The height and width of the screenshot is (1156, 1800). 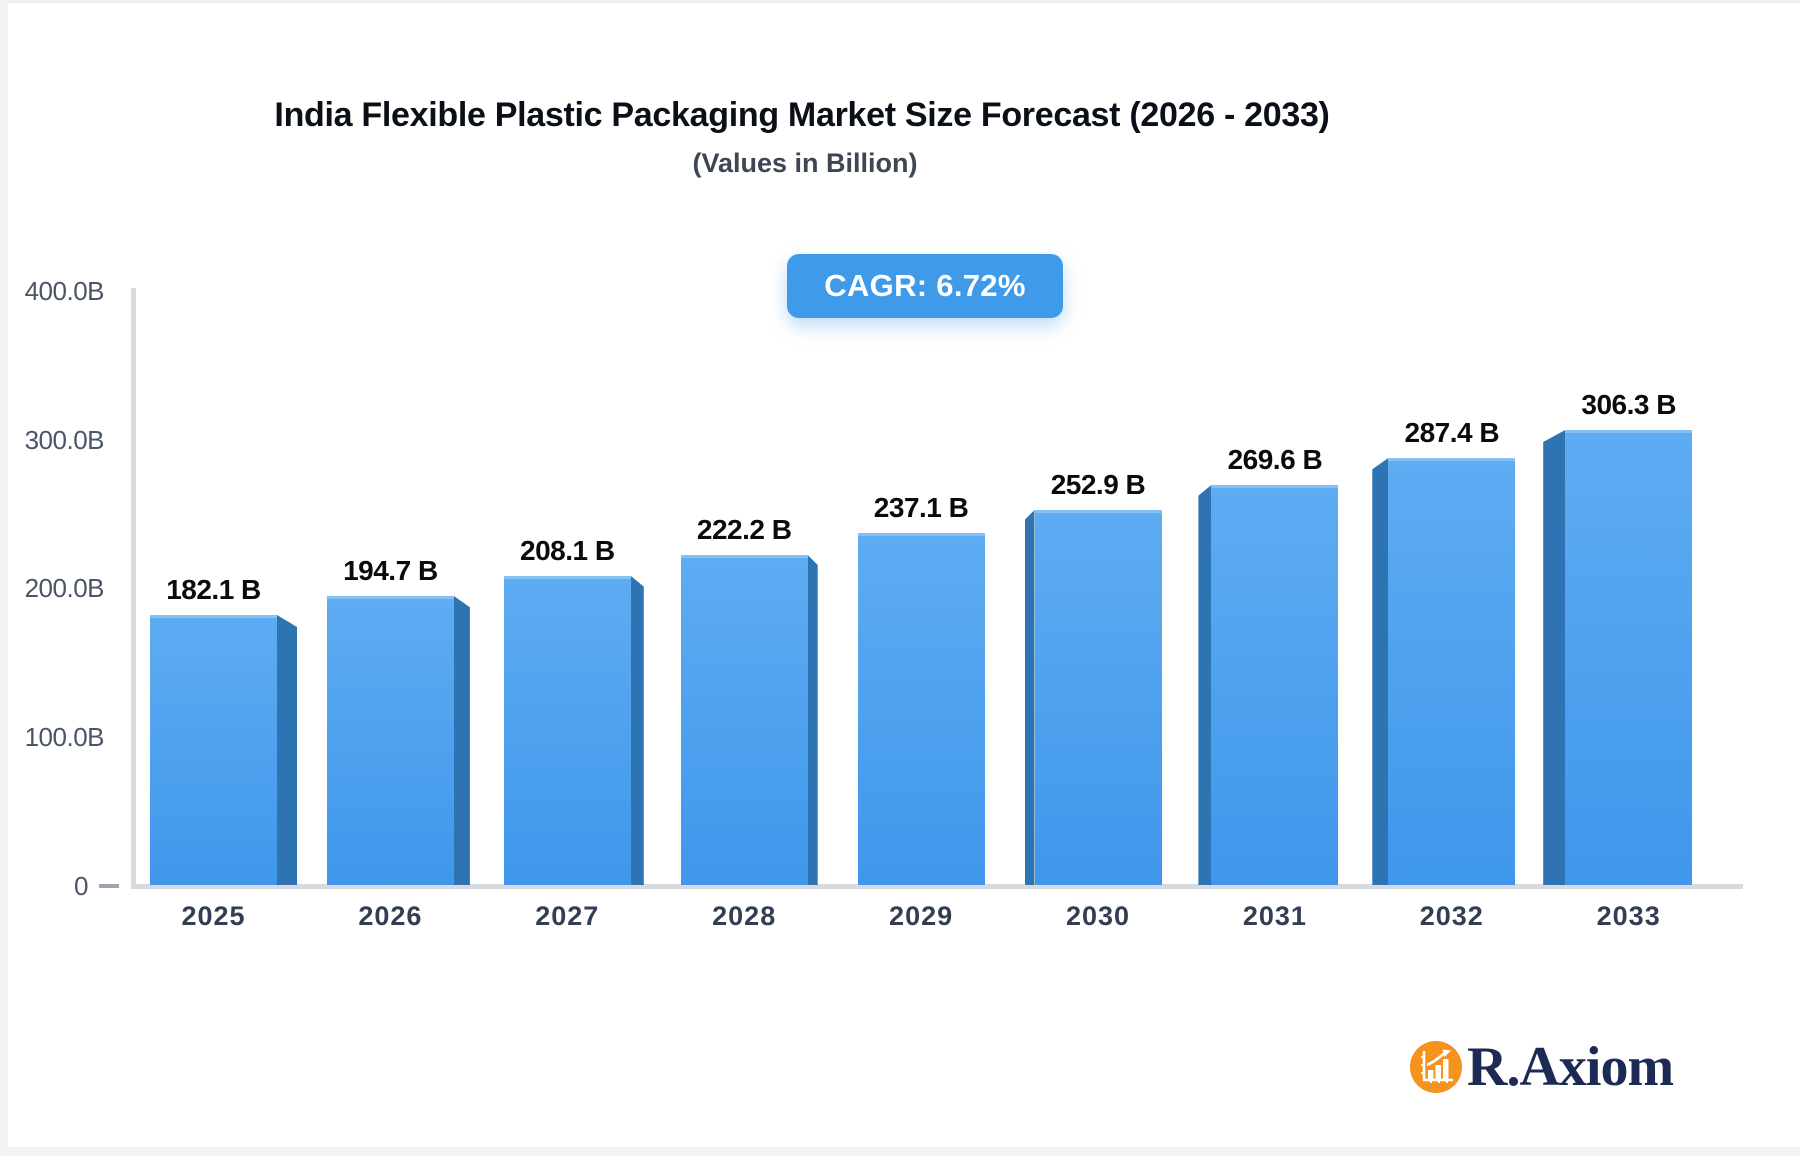 What do you see at coordinates (744, 916) in the screenshot?
I see `x-axis-label-2028: 2028` at bounding box center [744, 916].